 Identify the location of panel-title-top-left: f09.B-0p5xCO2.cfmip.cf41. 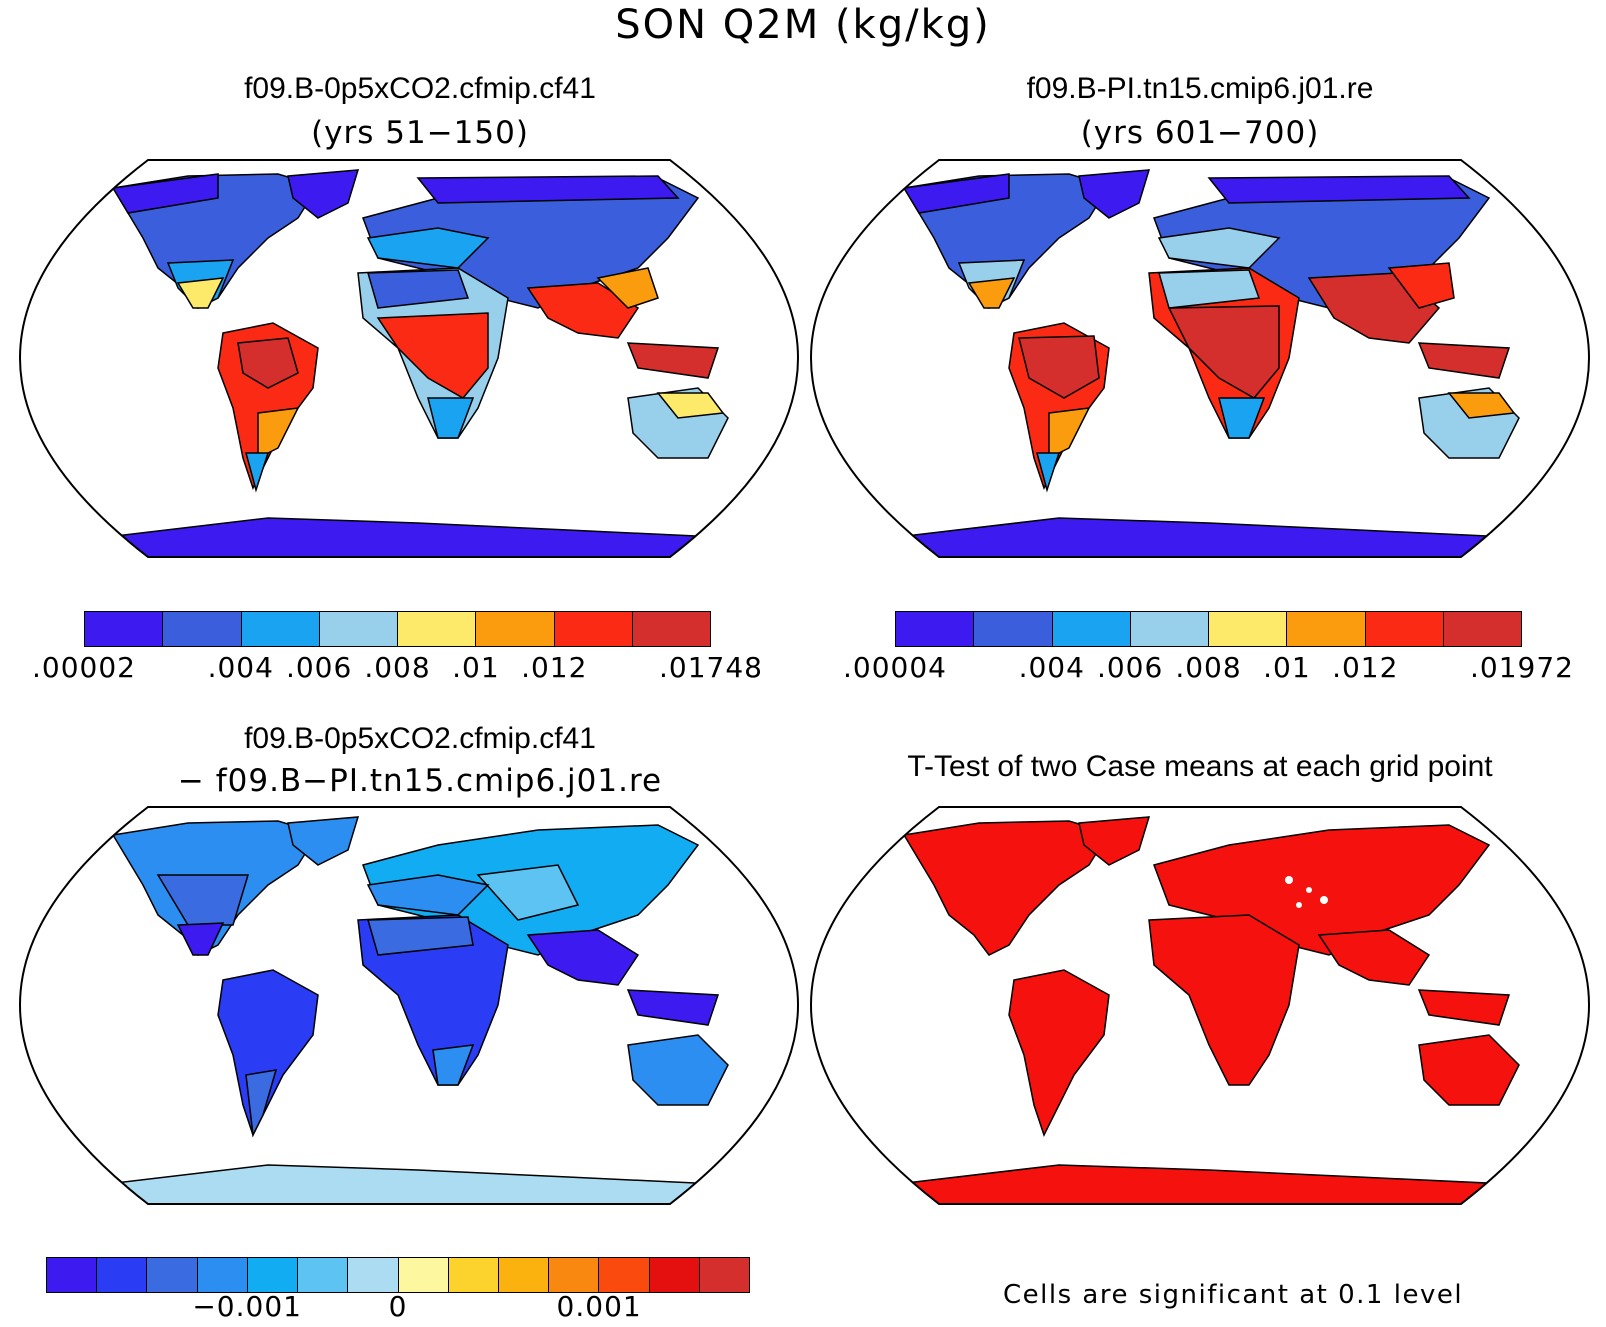
(420, 88).